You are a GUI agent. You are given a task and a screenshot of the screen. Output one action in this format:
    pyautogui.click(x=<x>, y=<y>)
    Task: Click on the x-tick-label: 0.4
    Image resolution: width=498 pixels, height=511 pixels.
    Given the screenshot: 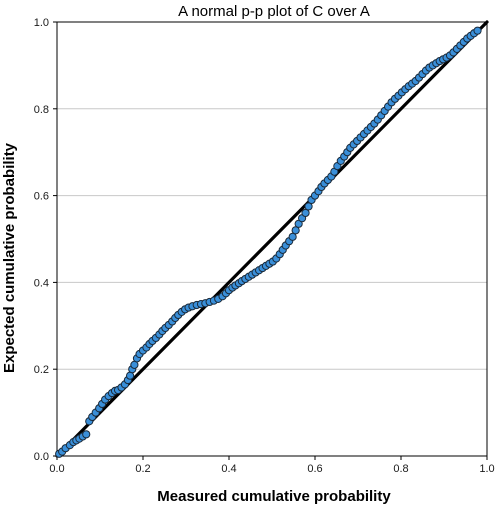 What is the action you would take?
    pyautogui.click(x=228, y=469)
    